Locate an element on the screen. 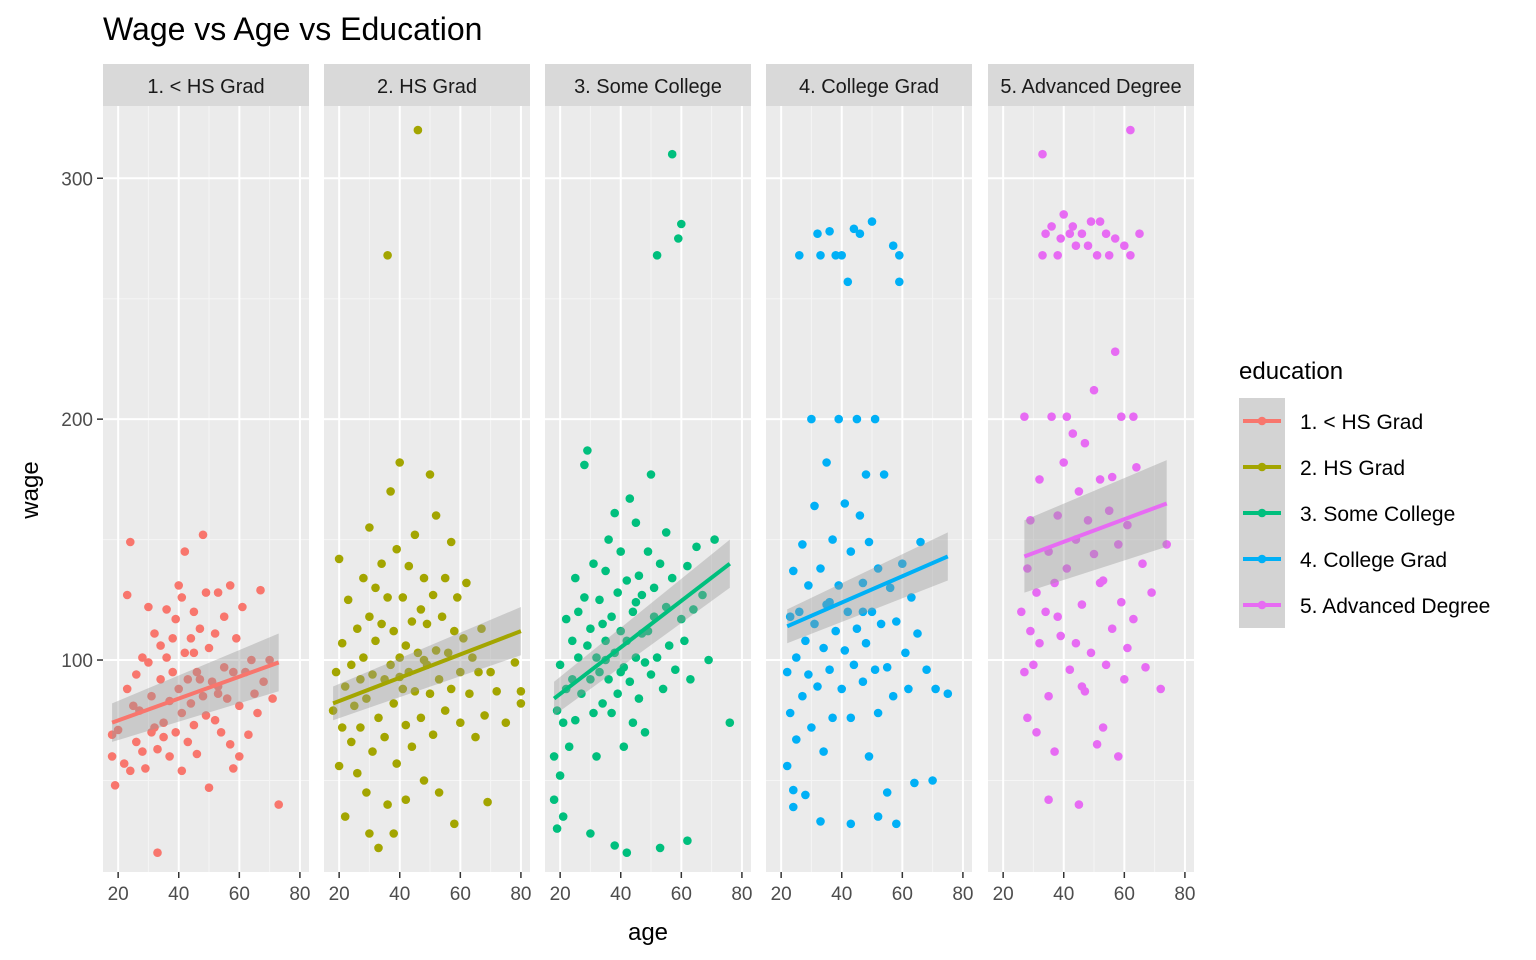  series-points is located at coordinates (867, 523).